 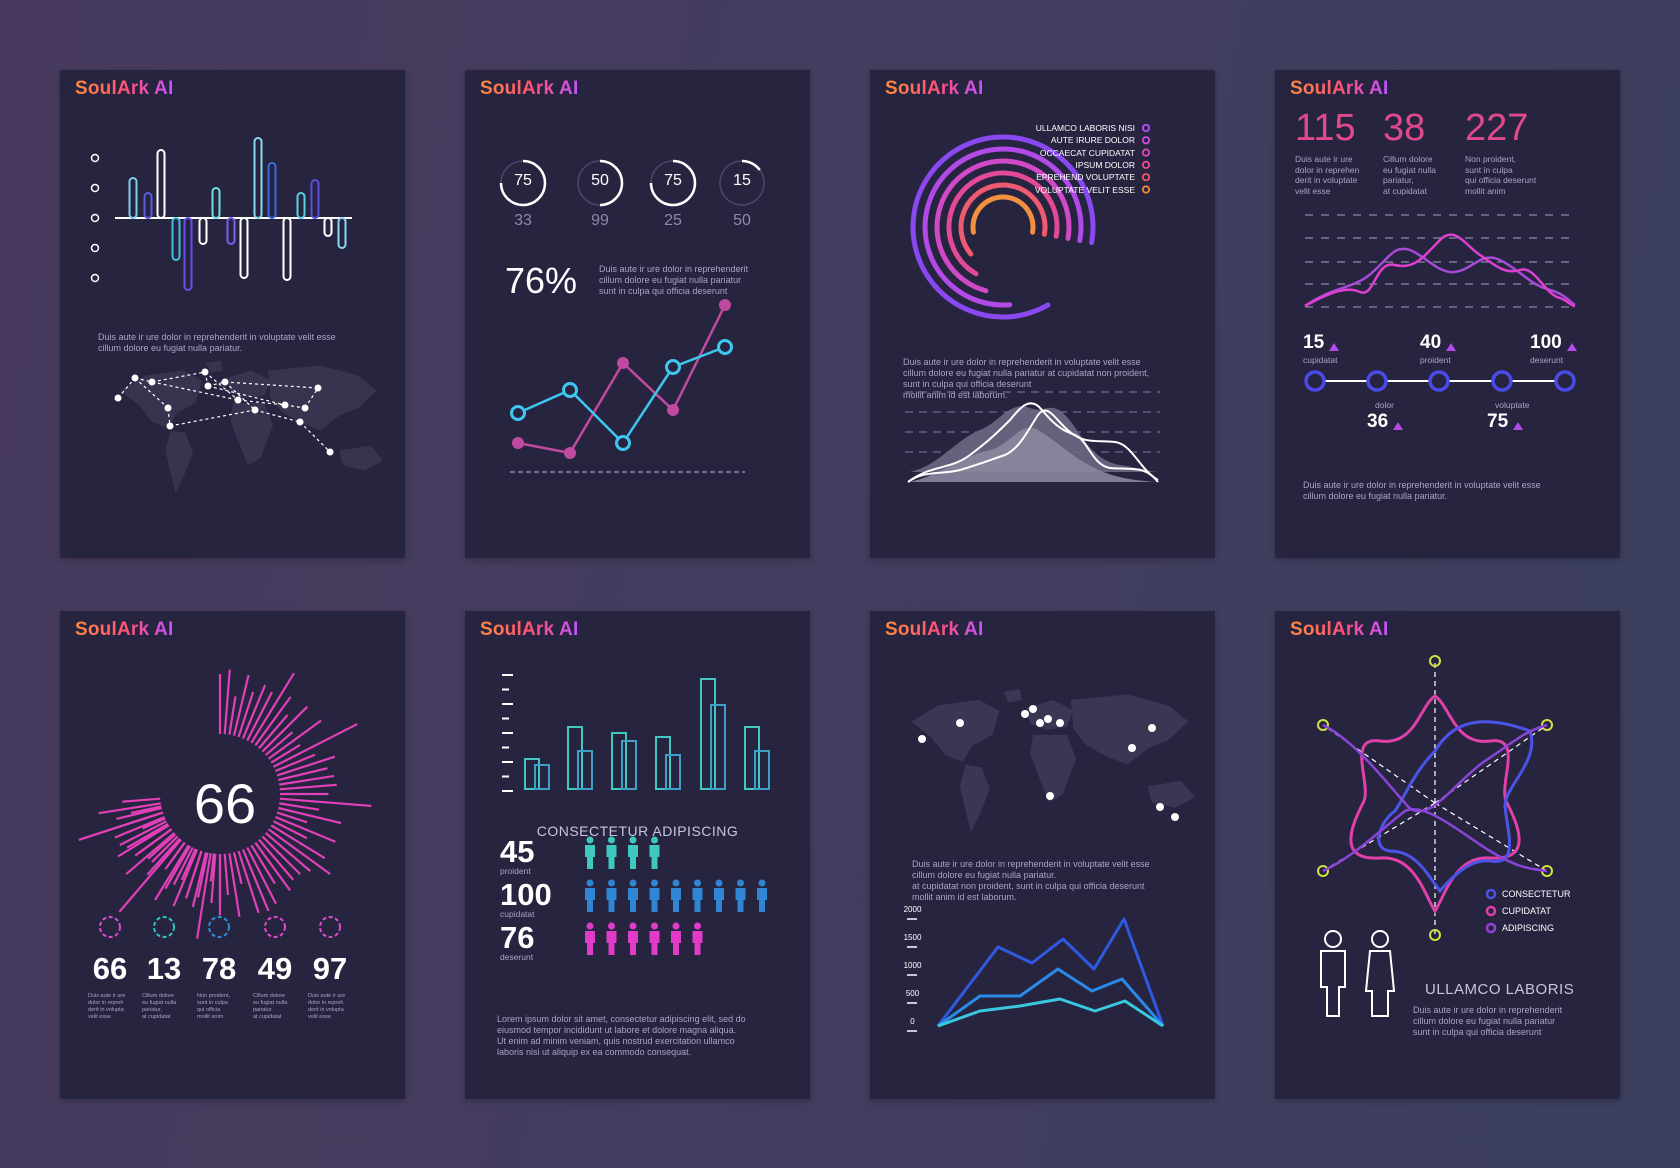 What do you see at coordinates (673, 410) in the screenshot?
I see `series-pink-point` at bounding box center [673, 410].